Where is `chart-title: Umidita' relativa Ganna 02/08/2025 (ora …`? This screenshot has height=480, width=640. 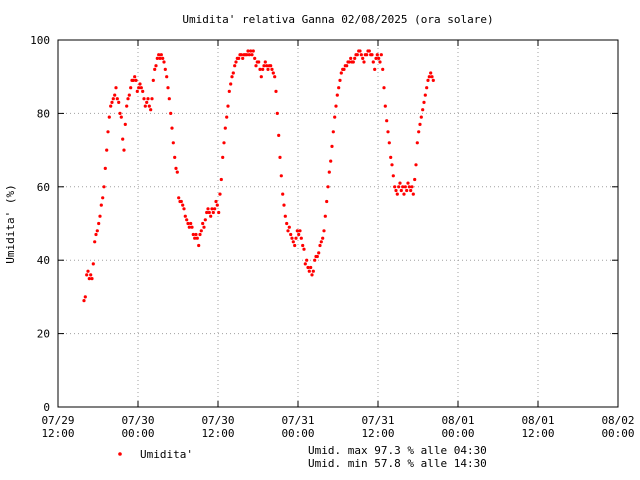
chart-title: Umidita' relativa Ganna 02/08/2025 (ora … is located at coordinates (337, 19).